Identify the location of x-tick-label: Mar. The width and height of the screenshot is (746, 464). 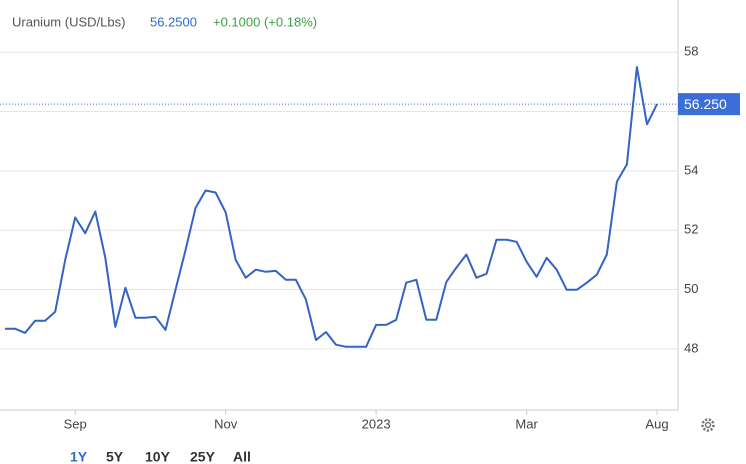
(526, 423).